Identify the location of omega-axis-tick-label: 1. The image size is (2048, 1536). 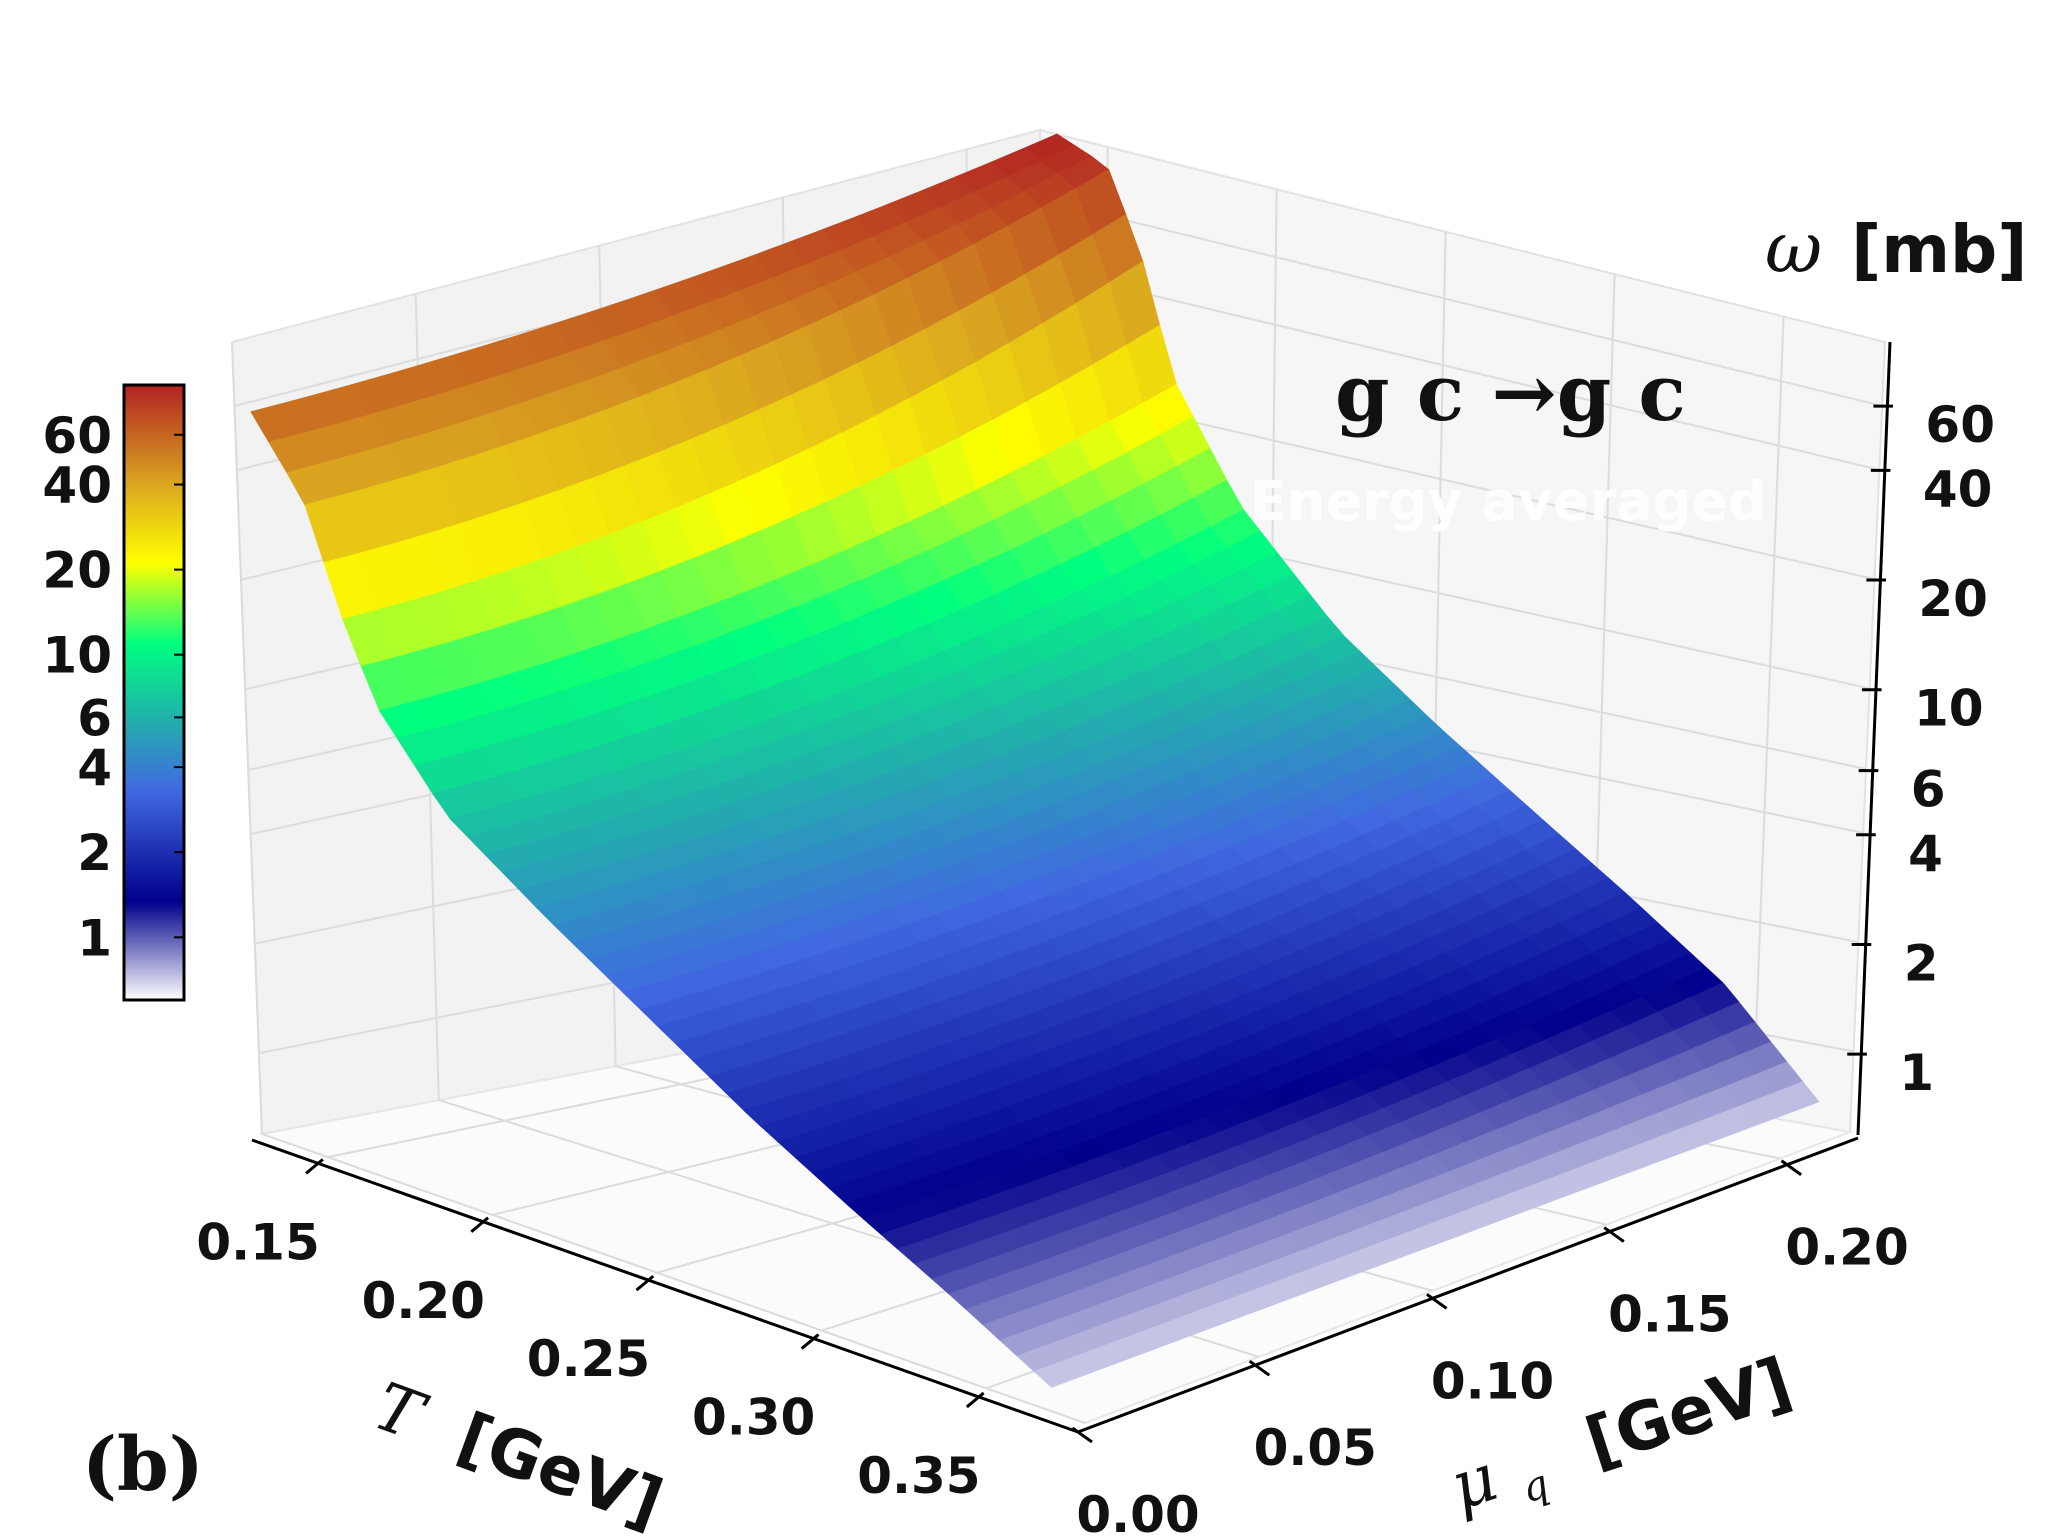
(1916, 1073).